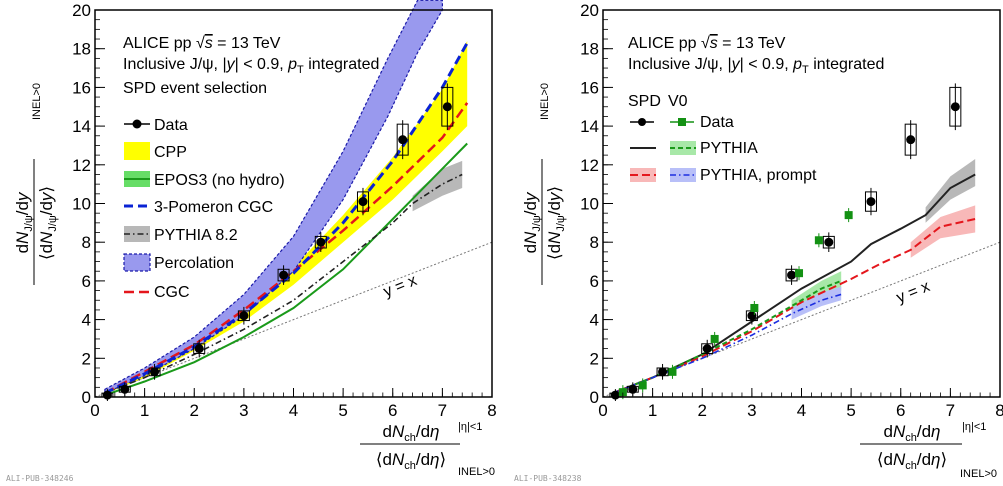 This screenshot has width=1003, height=486. I want to click on right-header-line-1: ALICE pp √s = 13 TeV, so click(707, 43).